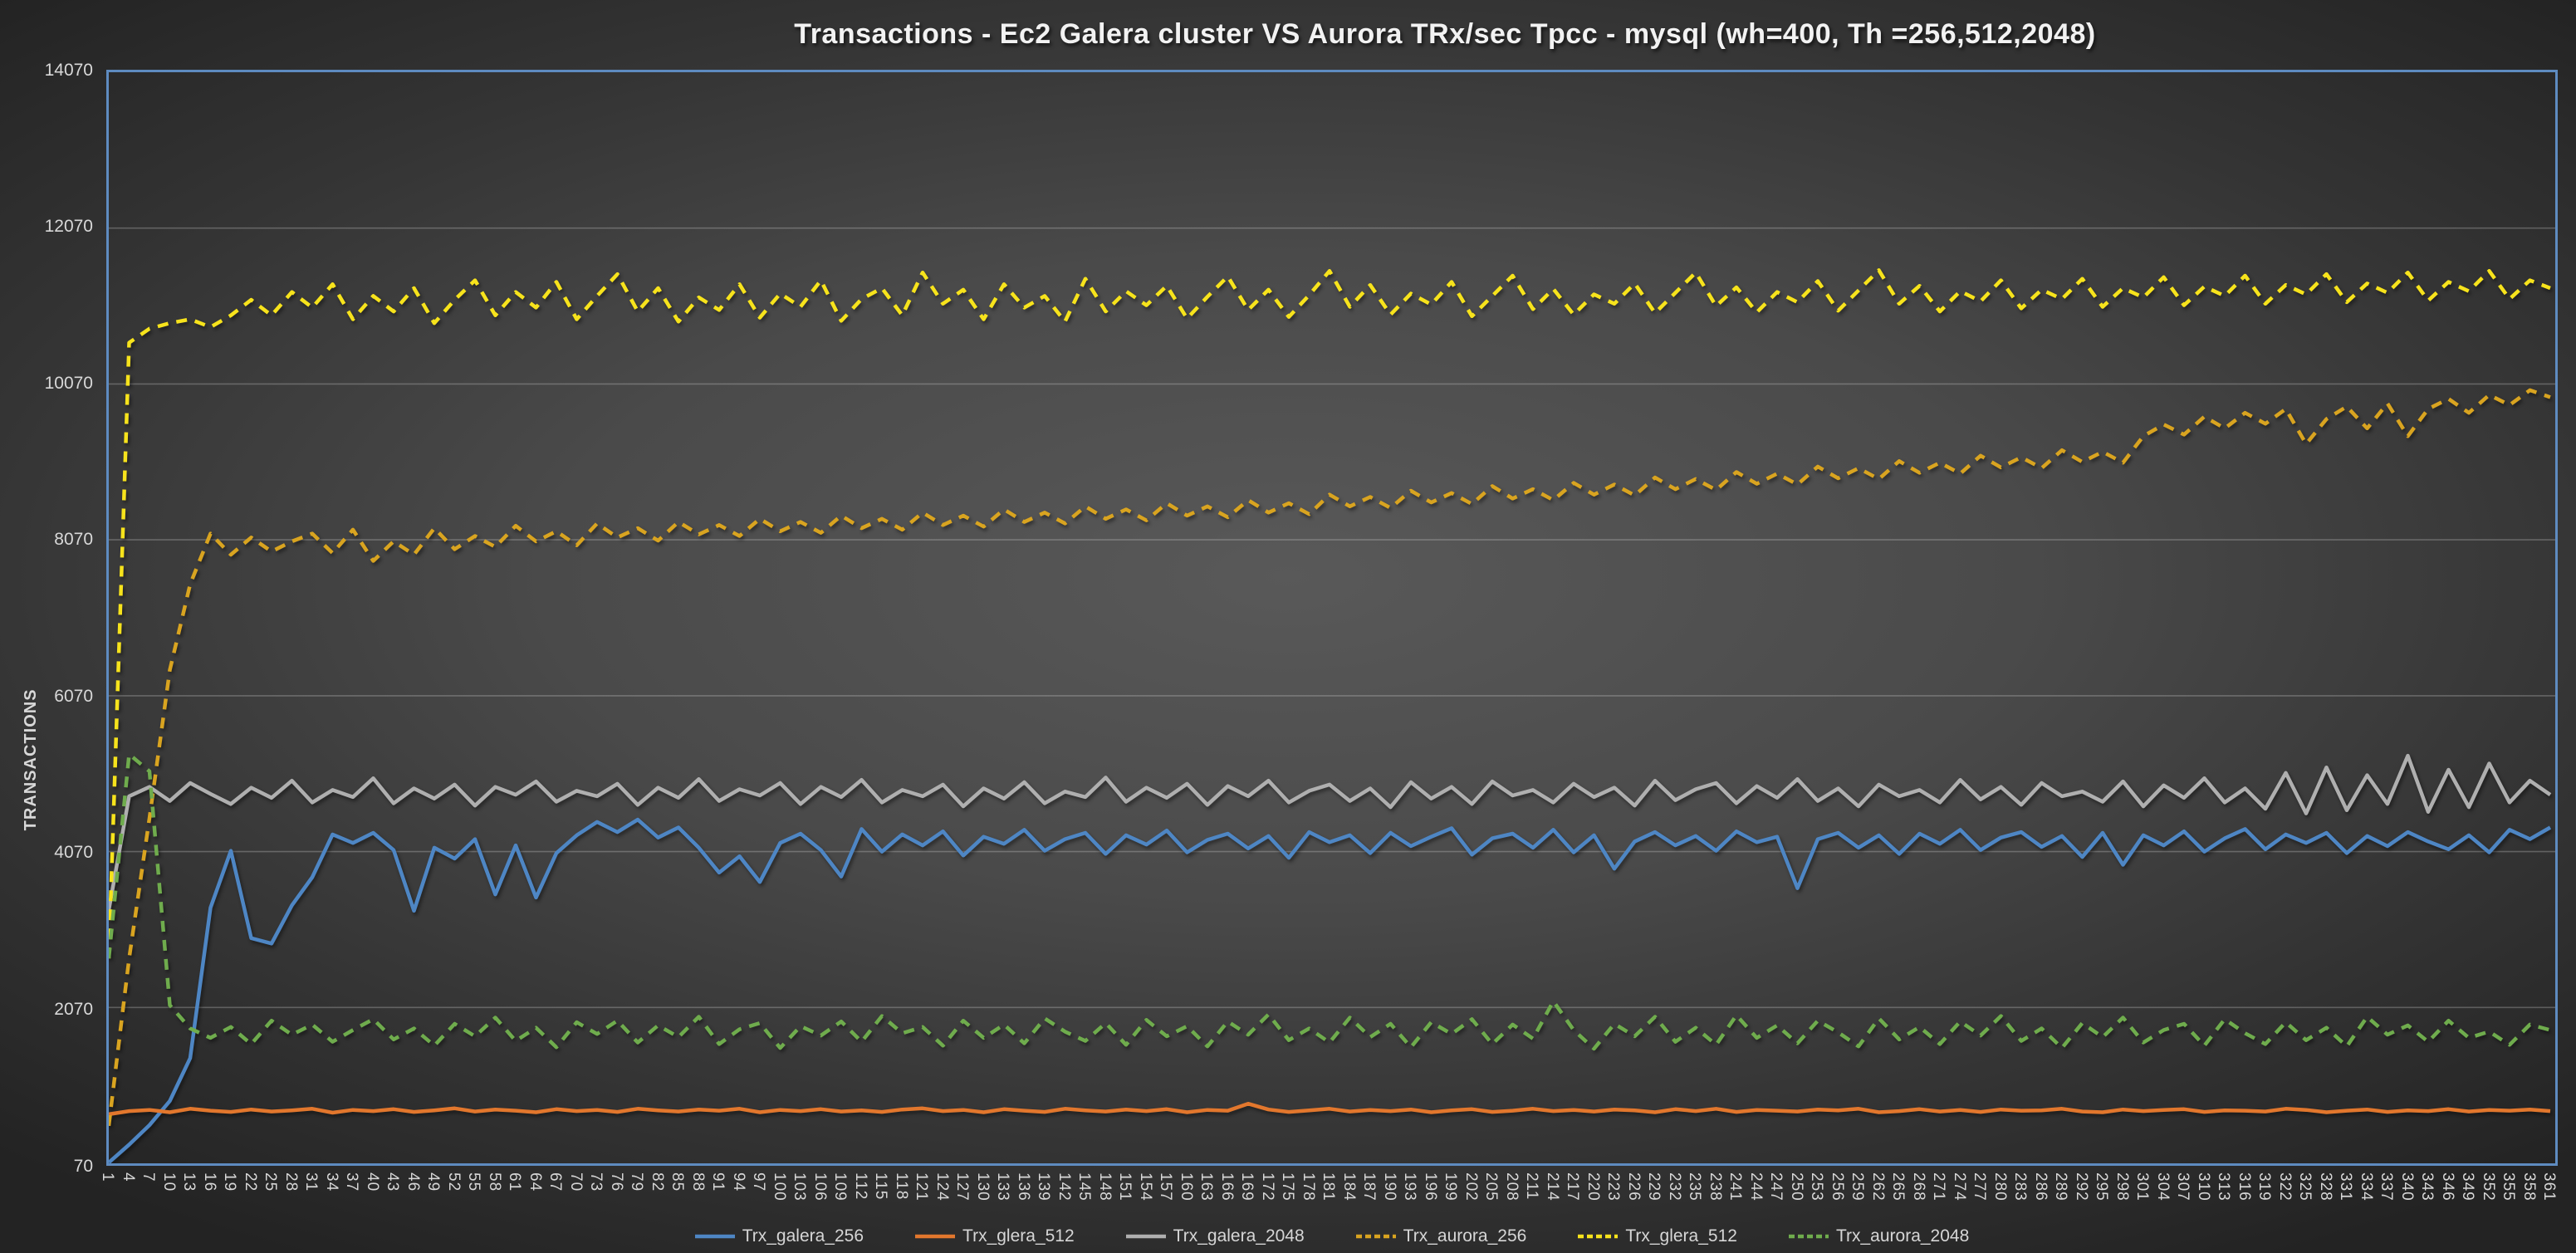 This screenshot has width=2576, height=1253. I want to click on x-tick-label: 7, so click(149, 1177).